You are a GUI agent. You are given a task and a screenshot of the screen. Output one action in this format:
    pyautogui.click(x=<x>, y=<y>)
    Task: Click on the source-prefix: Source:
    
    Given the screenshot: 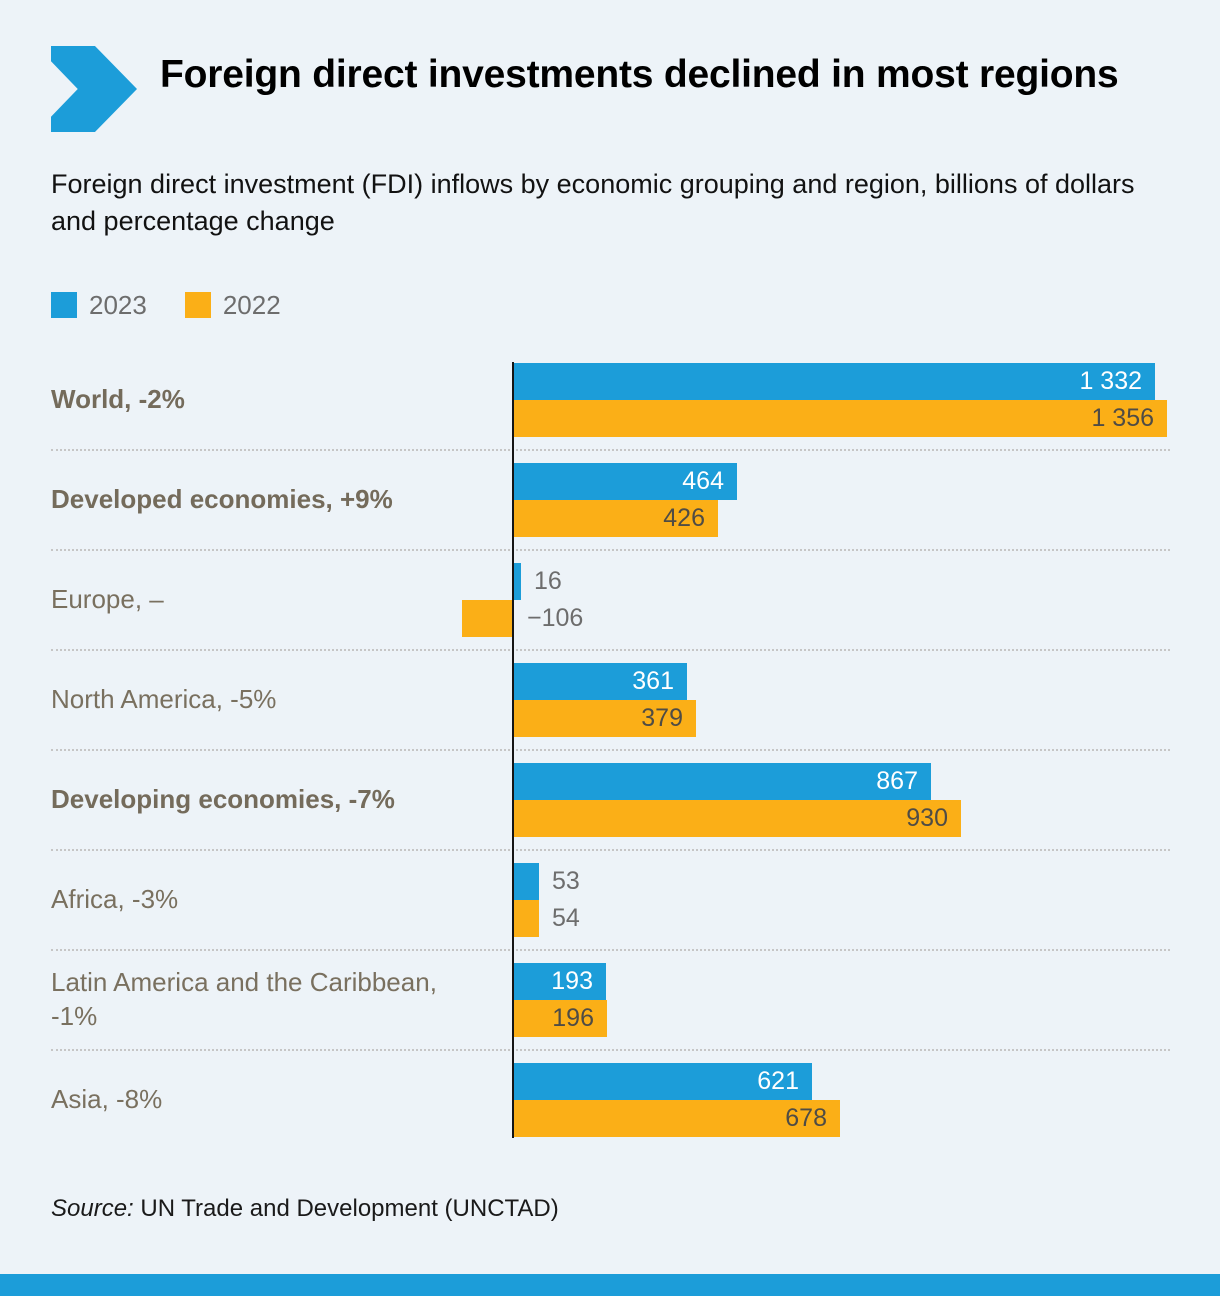 What is the action you would take?
    pyautogui.click(x=92, y=1208)
    